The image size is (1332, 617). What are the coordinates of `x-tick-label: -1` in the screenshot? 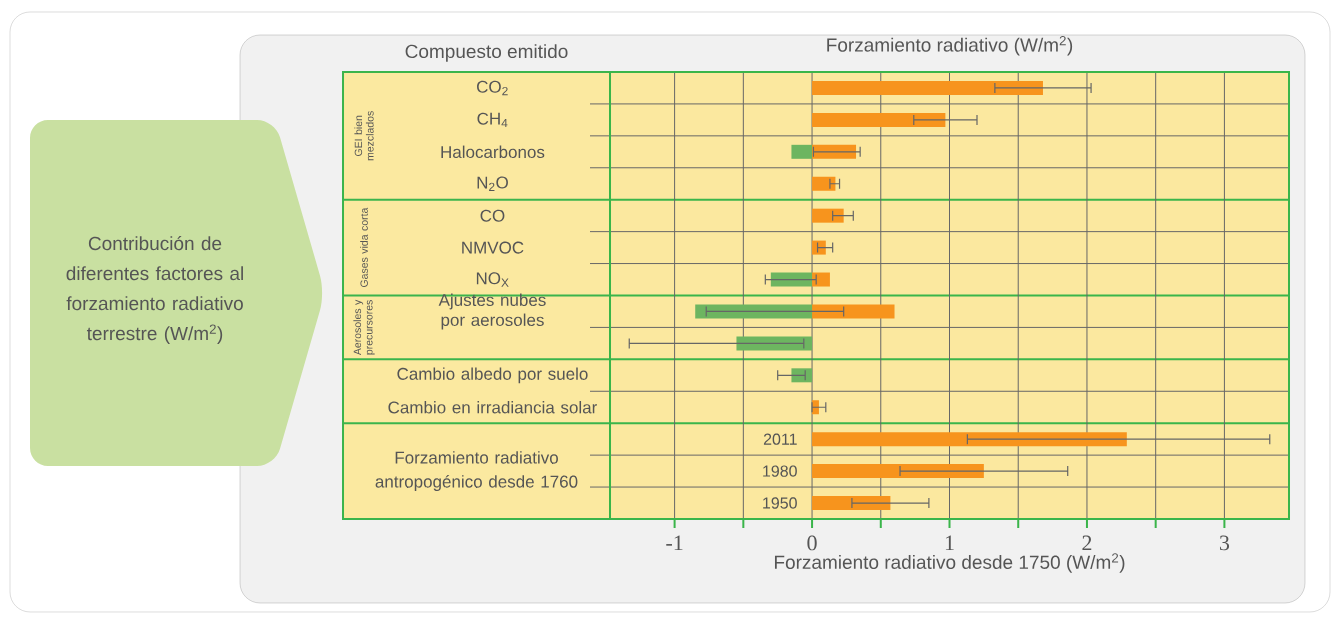 It's located at (674, 543).